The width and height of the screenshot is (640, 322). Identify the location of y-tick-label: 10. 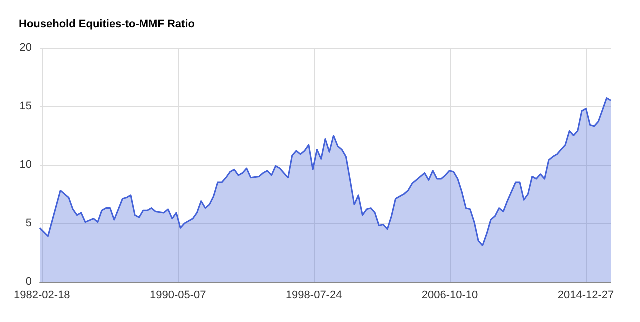
(26, 165).